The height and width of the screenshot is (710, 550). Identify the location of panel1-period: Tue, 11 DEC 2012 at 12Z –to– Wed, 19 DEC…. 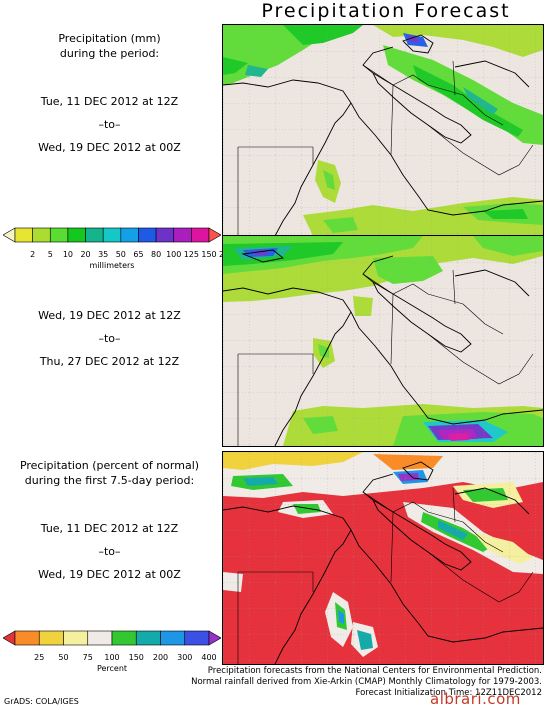
(109, 124).